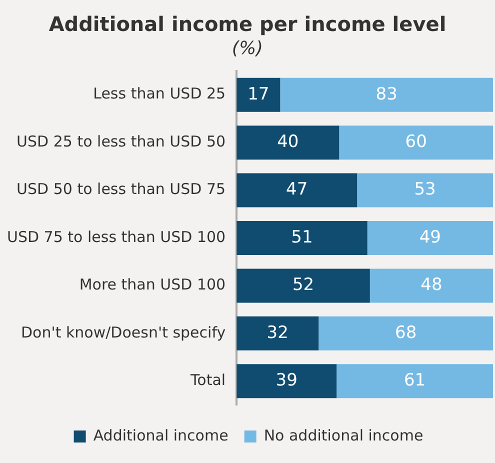 The width and height of the screenshot is (495, 463). I want to click on data-label: 49, so click(430, 237).